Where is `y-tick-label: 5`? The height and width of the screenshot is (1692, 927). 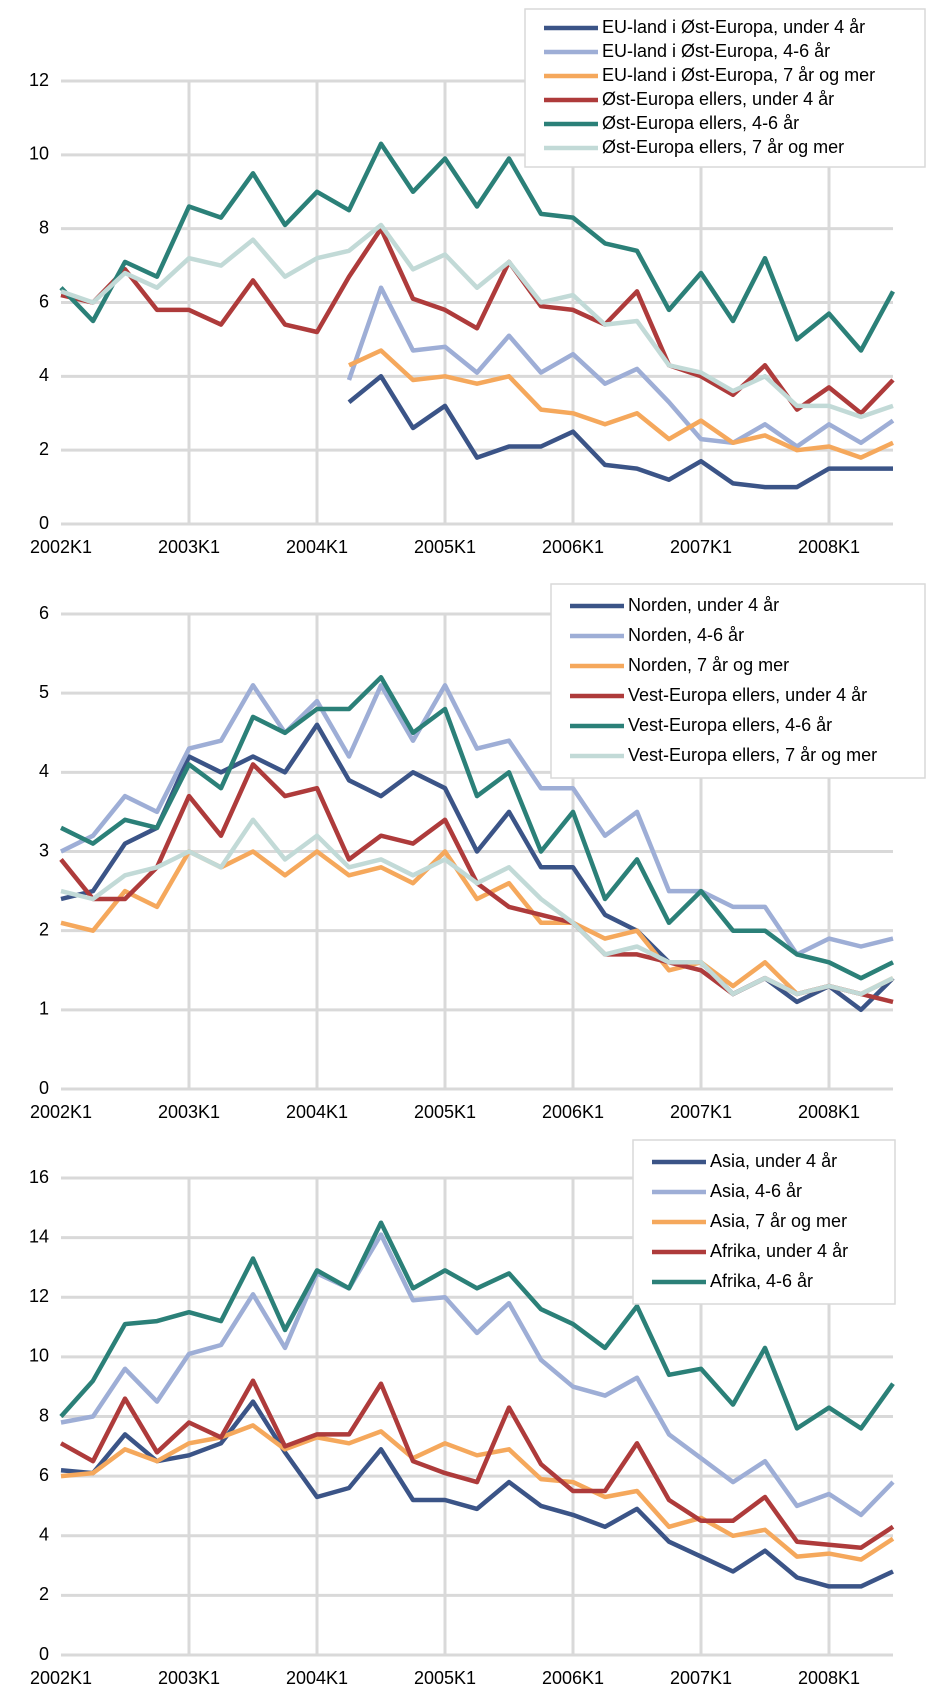
y-tick-label: 5 is located at coordinates (44, 692).